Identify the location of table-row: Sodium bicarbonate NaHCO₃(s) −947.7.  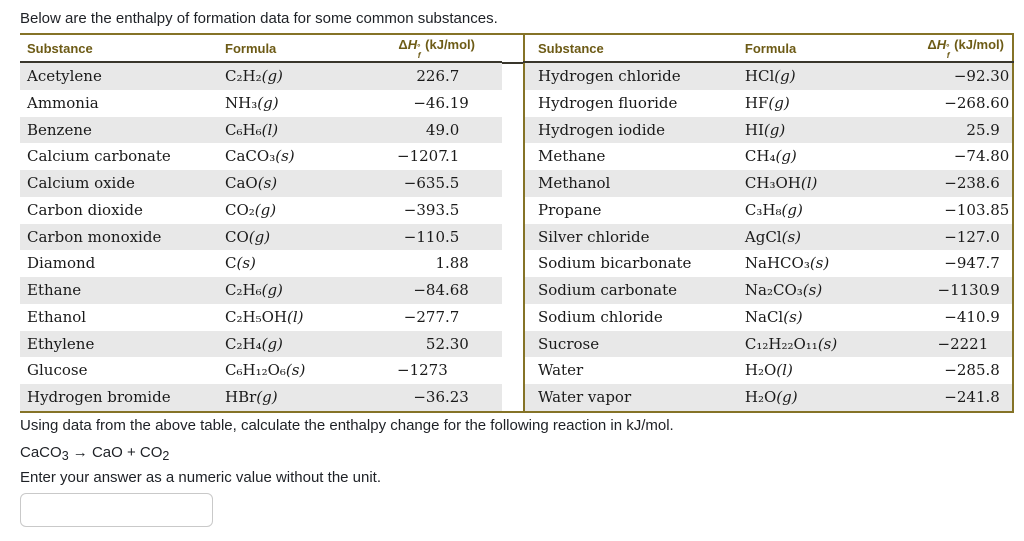
(768, 263).